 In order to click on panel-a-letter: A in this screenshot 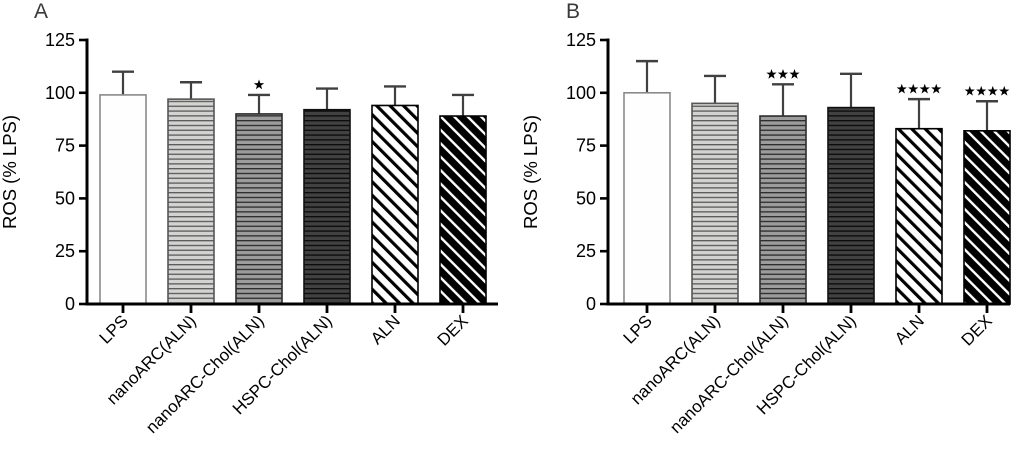, I will do `click(41, 11)`.